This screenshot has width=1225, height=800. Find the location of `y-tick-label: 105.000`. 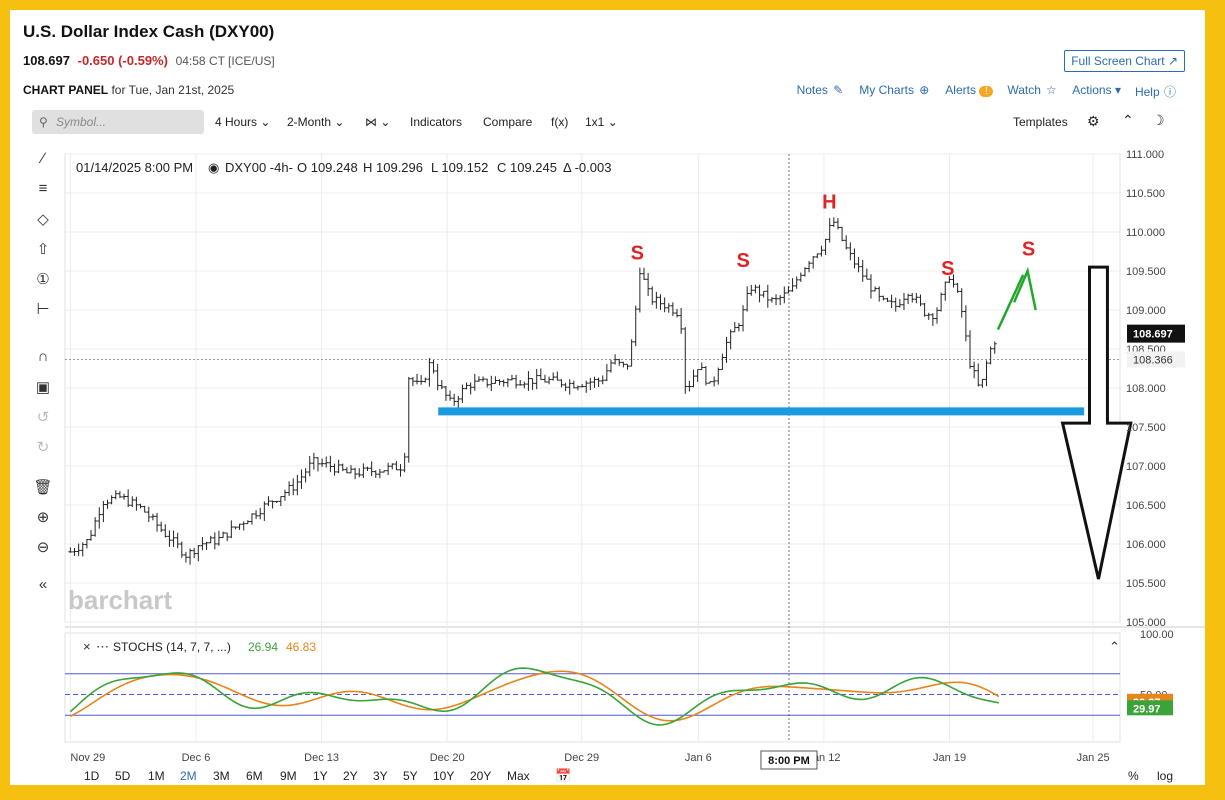

y-tick-label: 105.000 is located at coordinates (1146, 623).